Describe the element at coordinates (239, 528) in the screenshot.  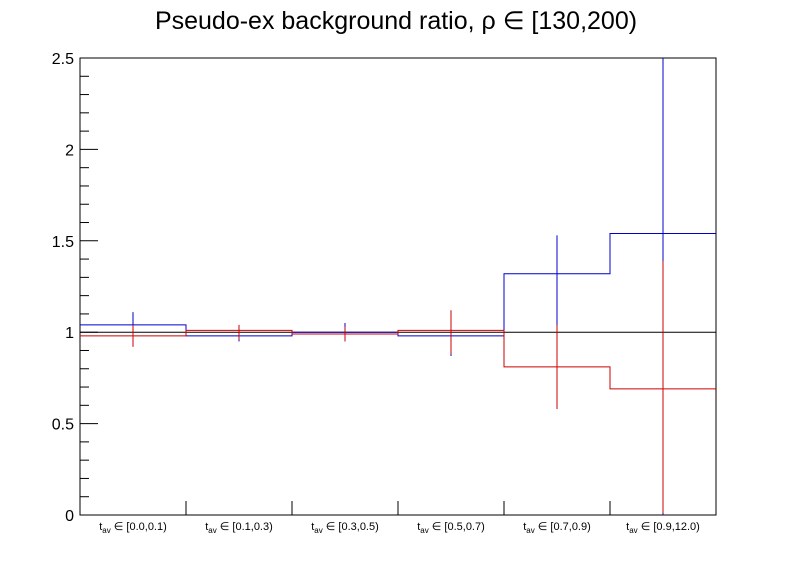
I see `x-tick-label: tav ∈ [0.1,0.3)` at that location.